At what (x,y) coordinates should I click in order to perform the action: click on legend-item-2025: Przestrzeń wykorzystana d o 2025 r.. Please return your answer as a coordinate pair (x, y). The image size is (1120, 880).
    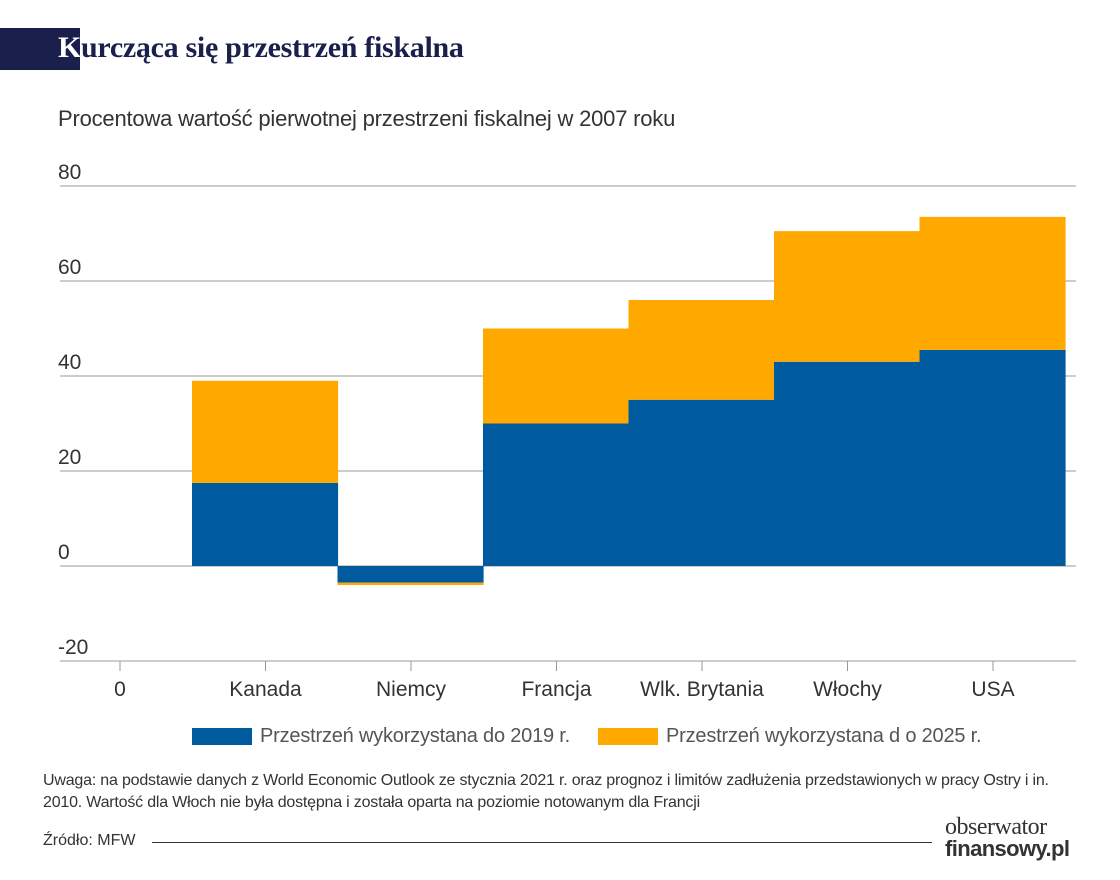
    Looking at the image, I should click on (790, 736).